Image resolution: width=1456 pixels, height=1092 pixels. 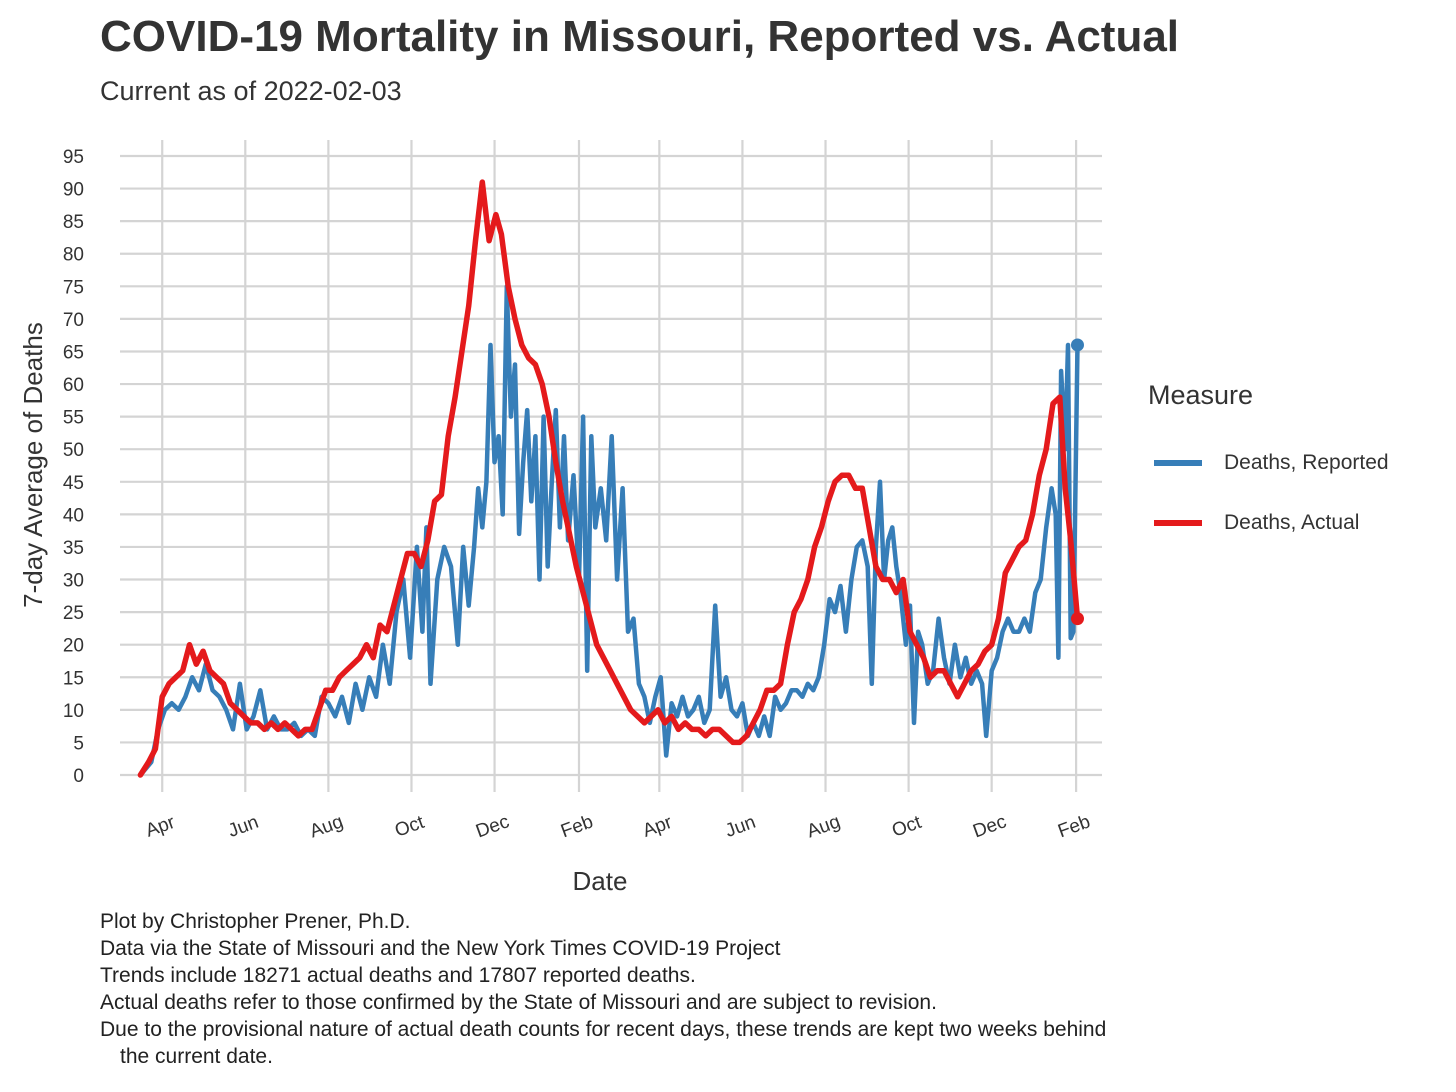 What do you see at coordinates (73, 385) in the screenshot?
I see `y-tick-label: 60` at bounding box center [73, 385].